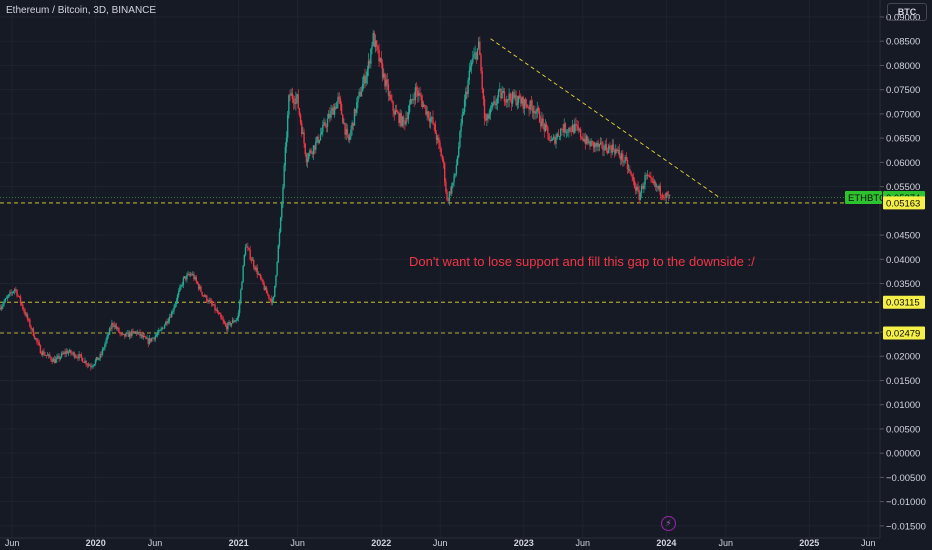 The image size is (932, 550). What do you see at coordinates (907, 12) in the screenshot?
I see `currency-button: BTC` at bounding box center [907, 12].